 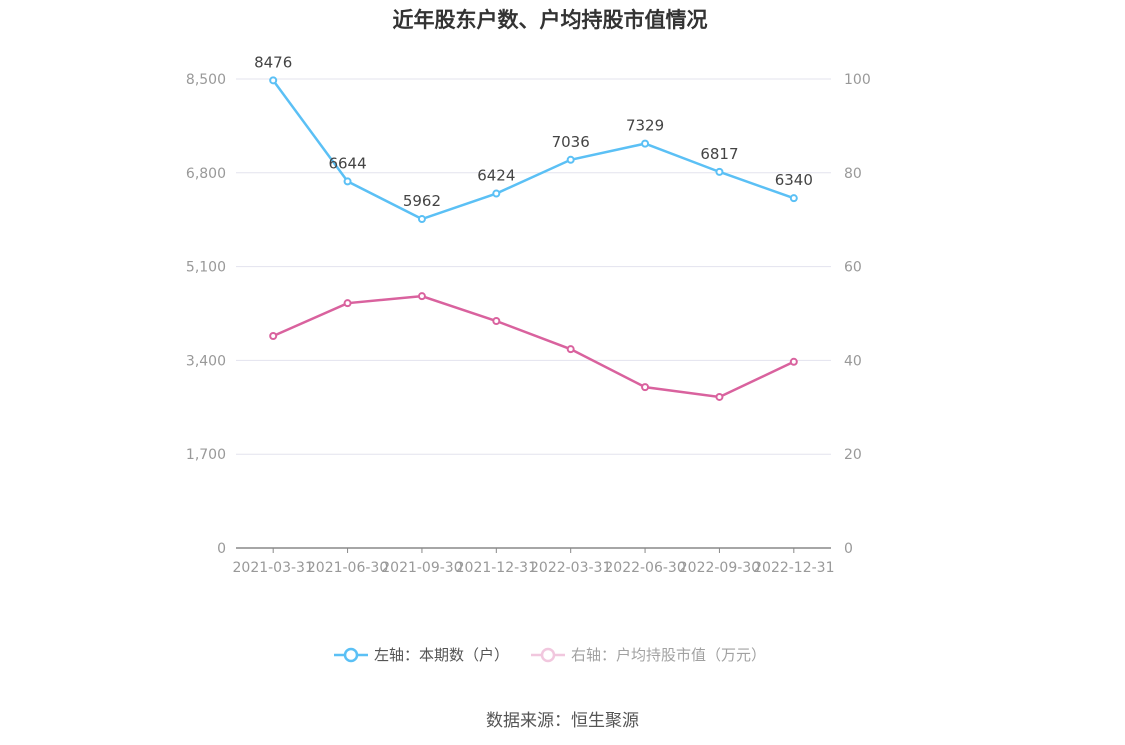 What do you see at coordinates (347, 568) in the screenshot?
I see `x-tick-label: 2021-06-30` at bounding box center [347, 568].